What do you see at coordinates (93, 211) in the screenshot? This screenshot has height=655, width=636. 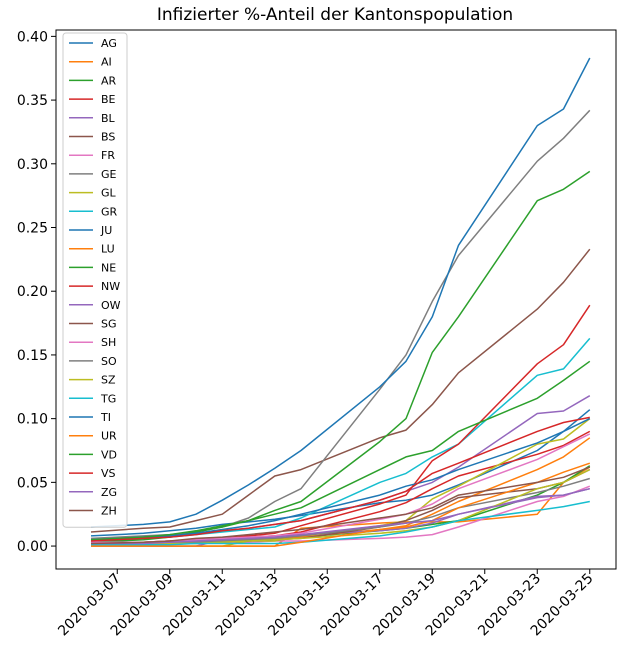 I see `legend-item-gr: GR` at bounding box center [93, 211].